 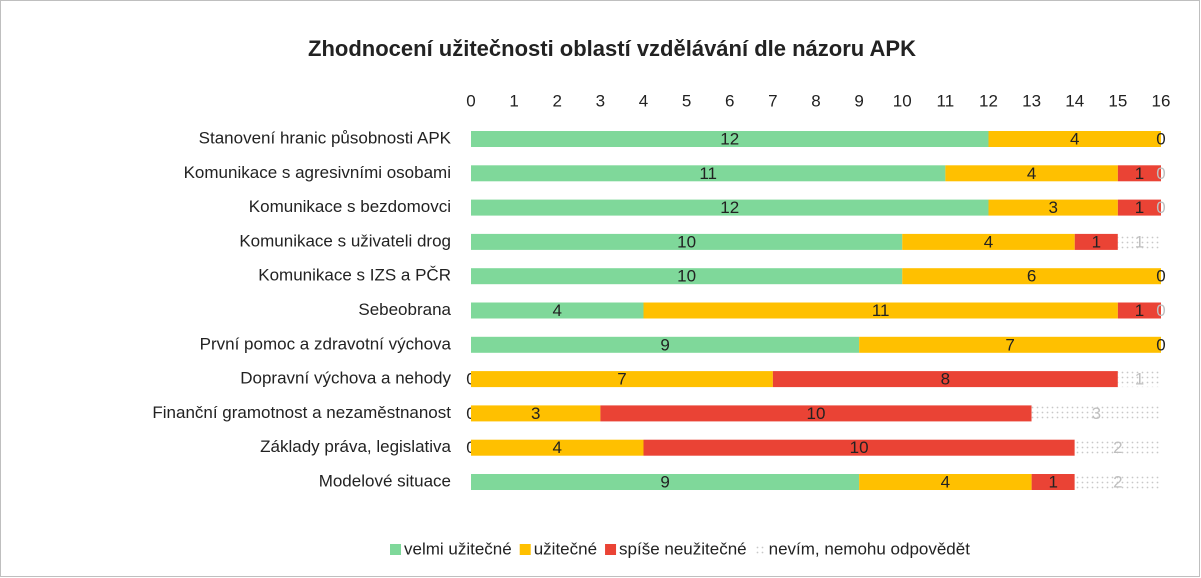 What do you see at coordinates (301, 412) in the screenshot?
I see `y-tick-label: Finanční gramotnost a nezaměstnanost` at bounding box center [301, 412].